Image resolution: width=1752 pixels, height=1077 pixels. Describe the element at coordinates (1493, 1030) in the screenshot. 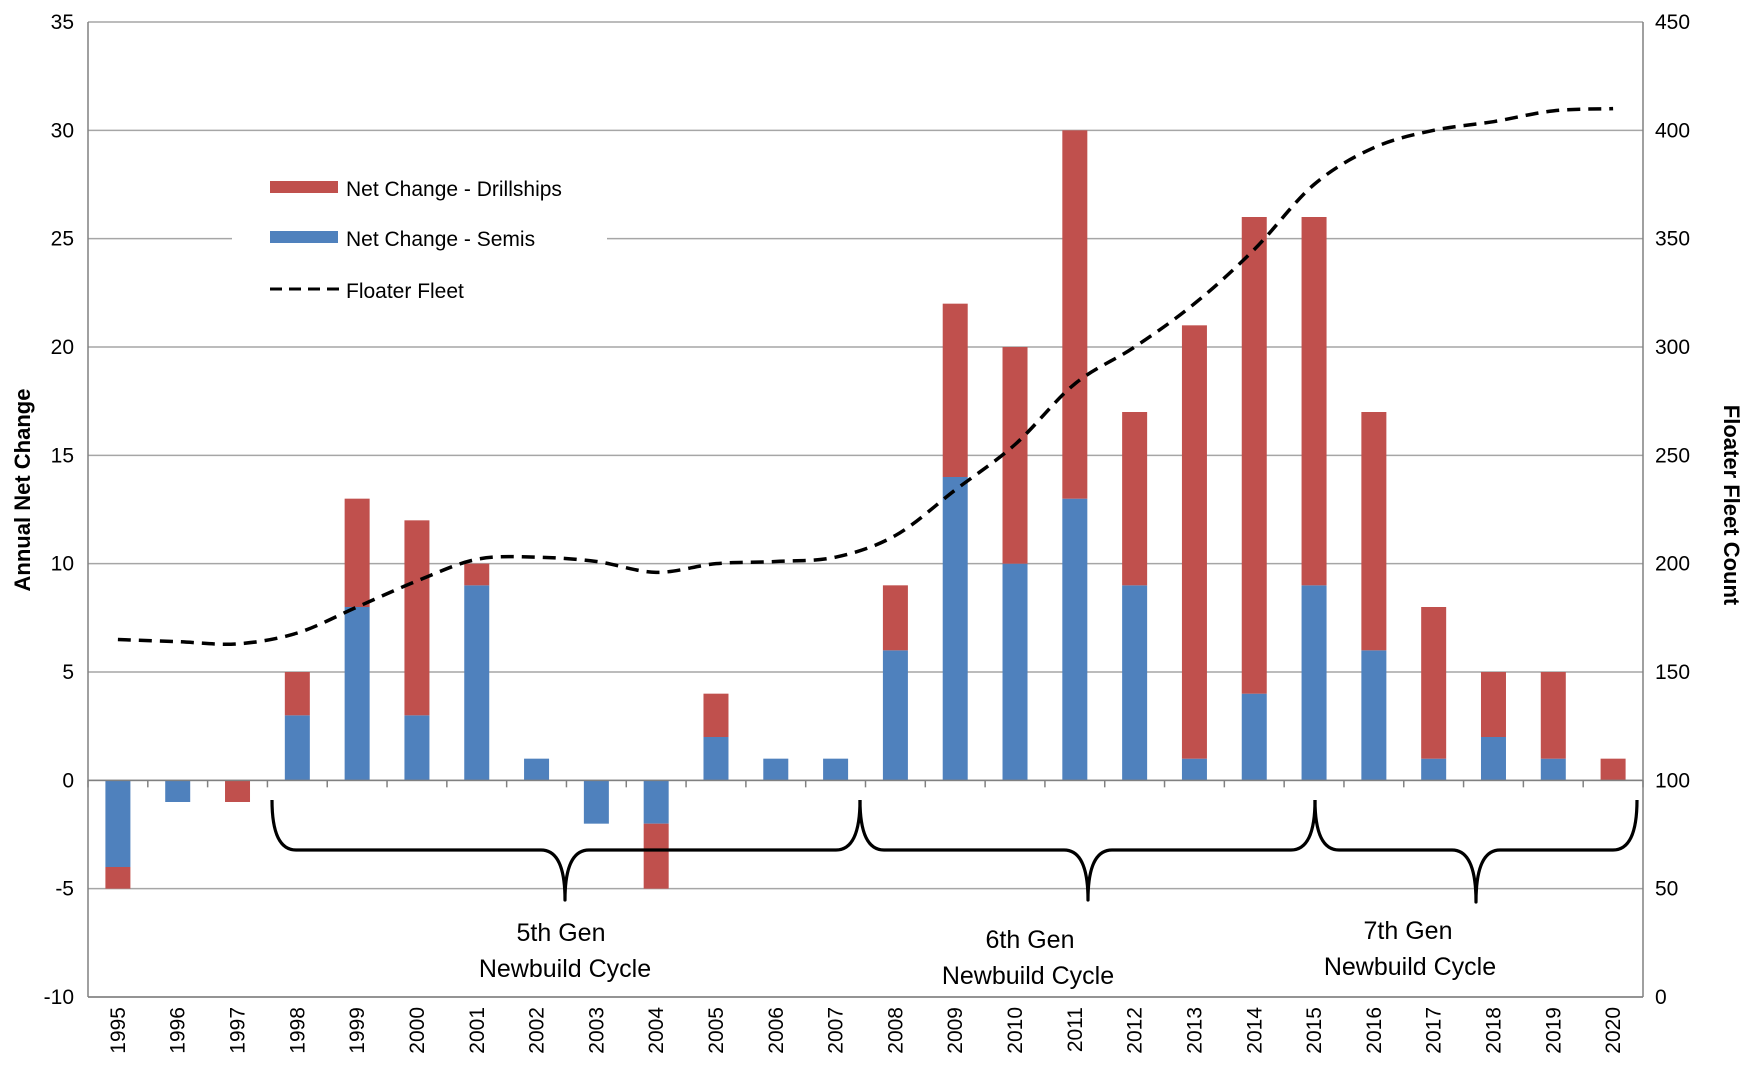

I see `x-tick-label: 2018` at that location.